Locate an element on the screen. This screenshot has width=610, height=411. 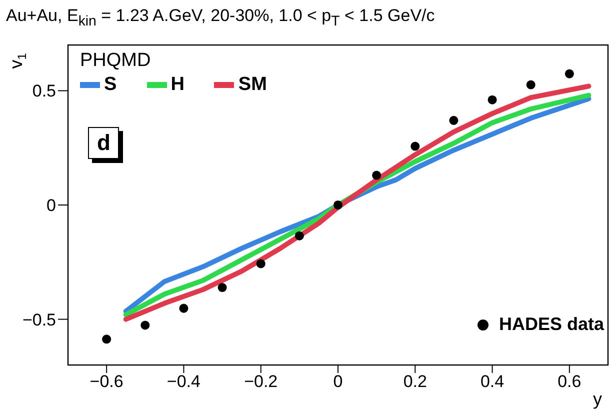
x-tick-label: 0.2 is located at coordinates (415, 382).